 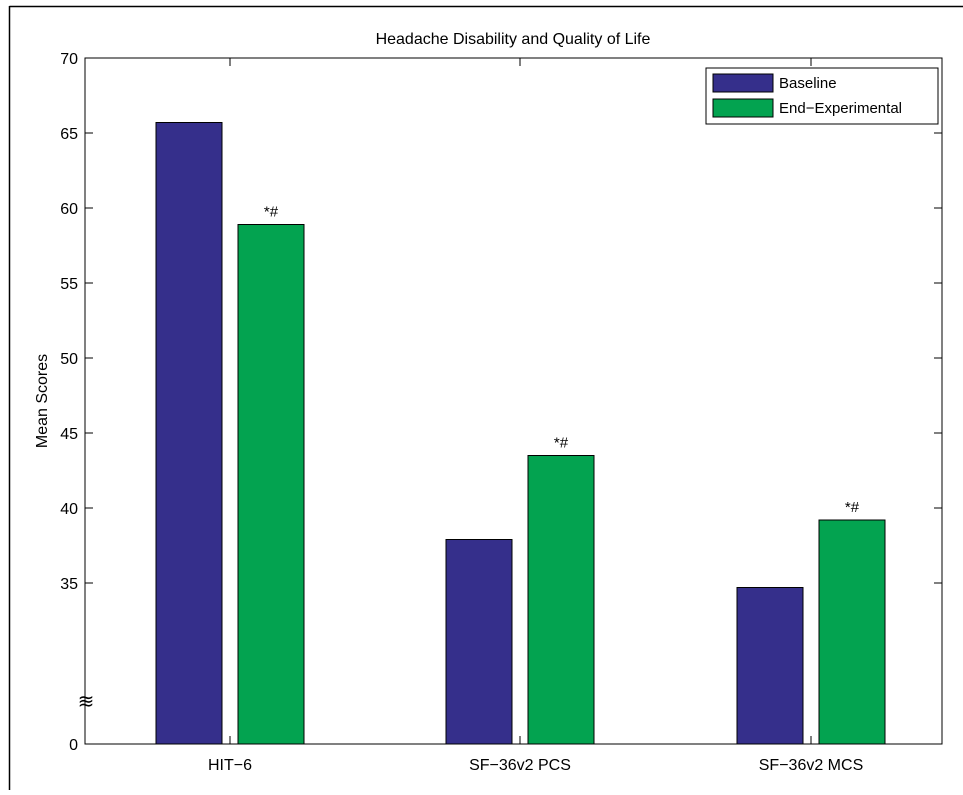 I want to click on y-tick-label: 35, so click(x=69, y=584).